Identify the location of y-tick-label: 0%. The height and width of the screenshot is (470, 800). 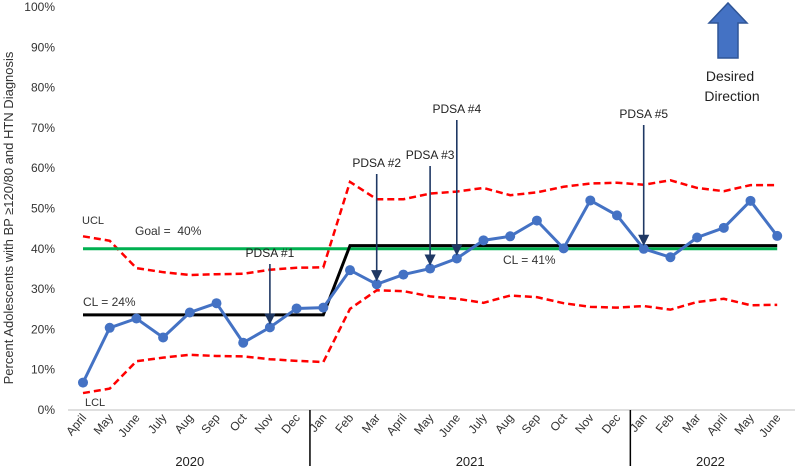
(47, 410).